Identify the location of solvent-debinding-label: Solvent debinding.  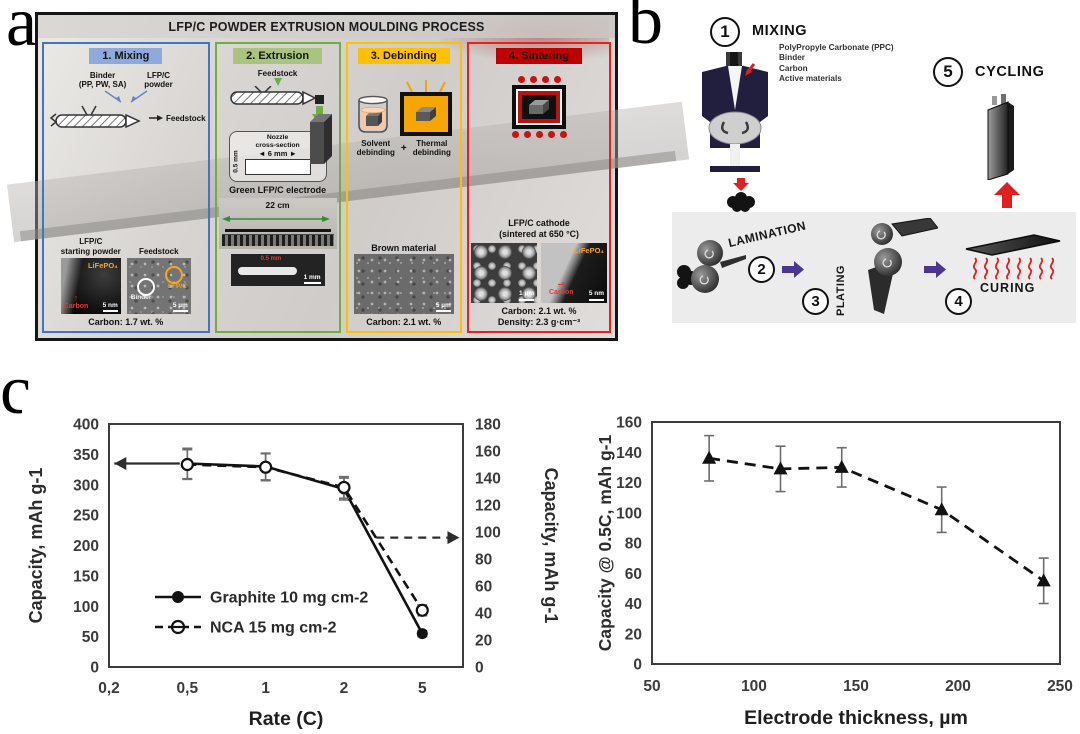
(376, 148).